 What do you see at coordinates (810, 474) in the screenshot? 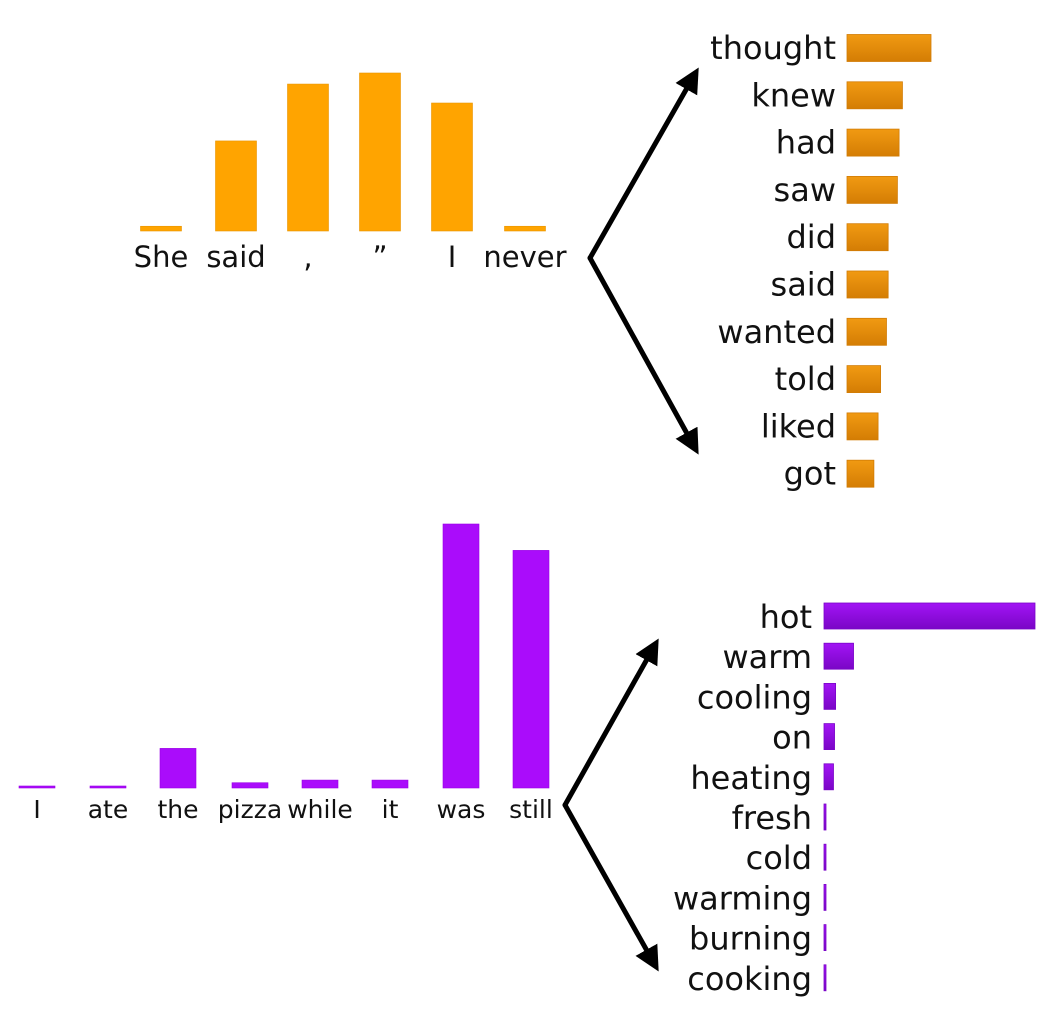
I see `prediction-label-got: got` at bounding box center [810, 474].